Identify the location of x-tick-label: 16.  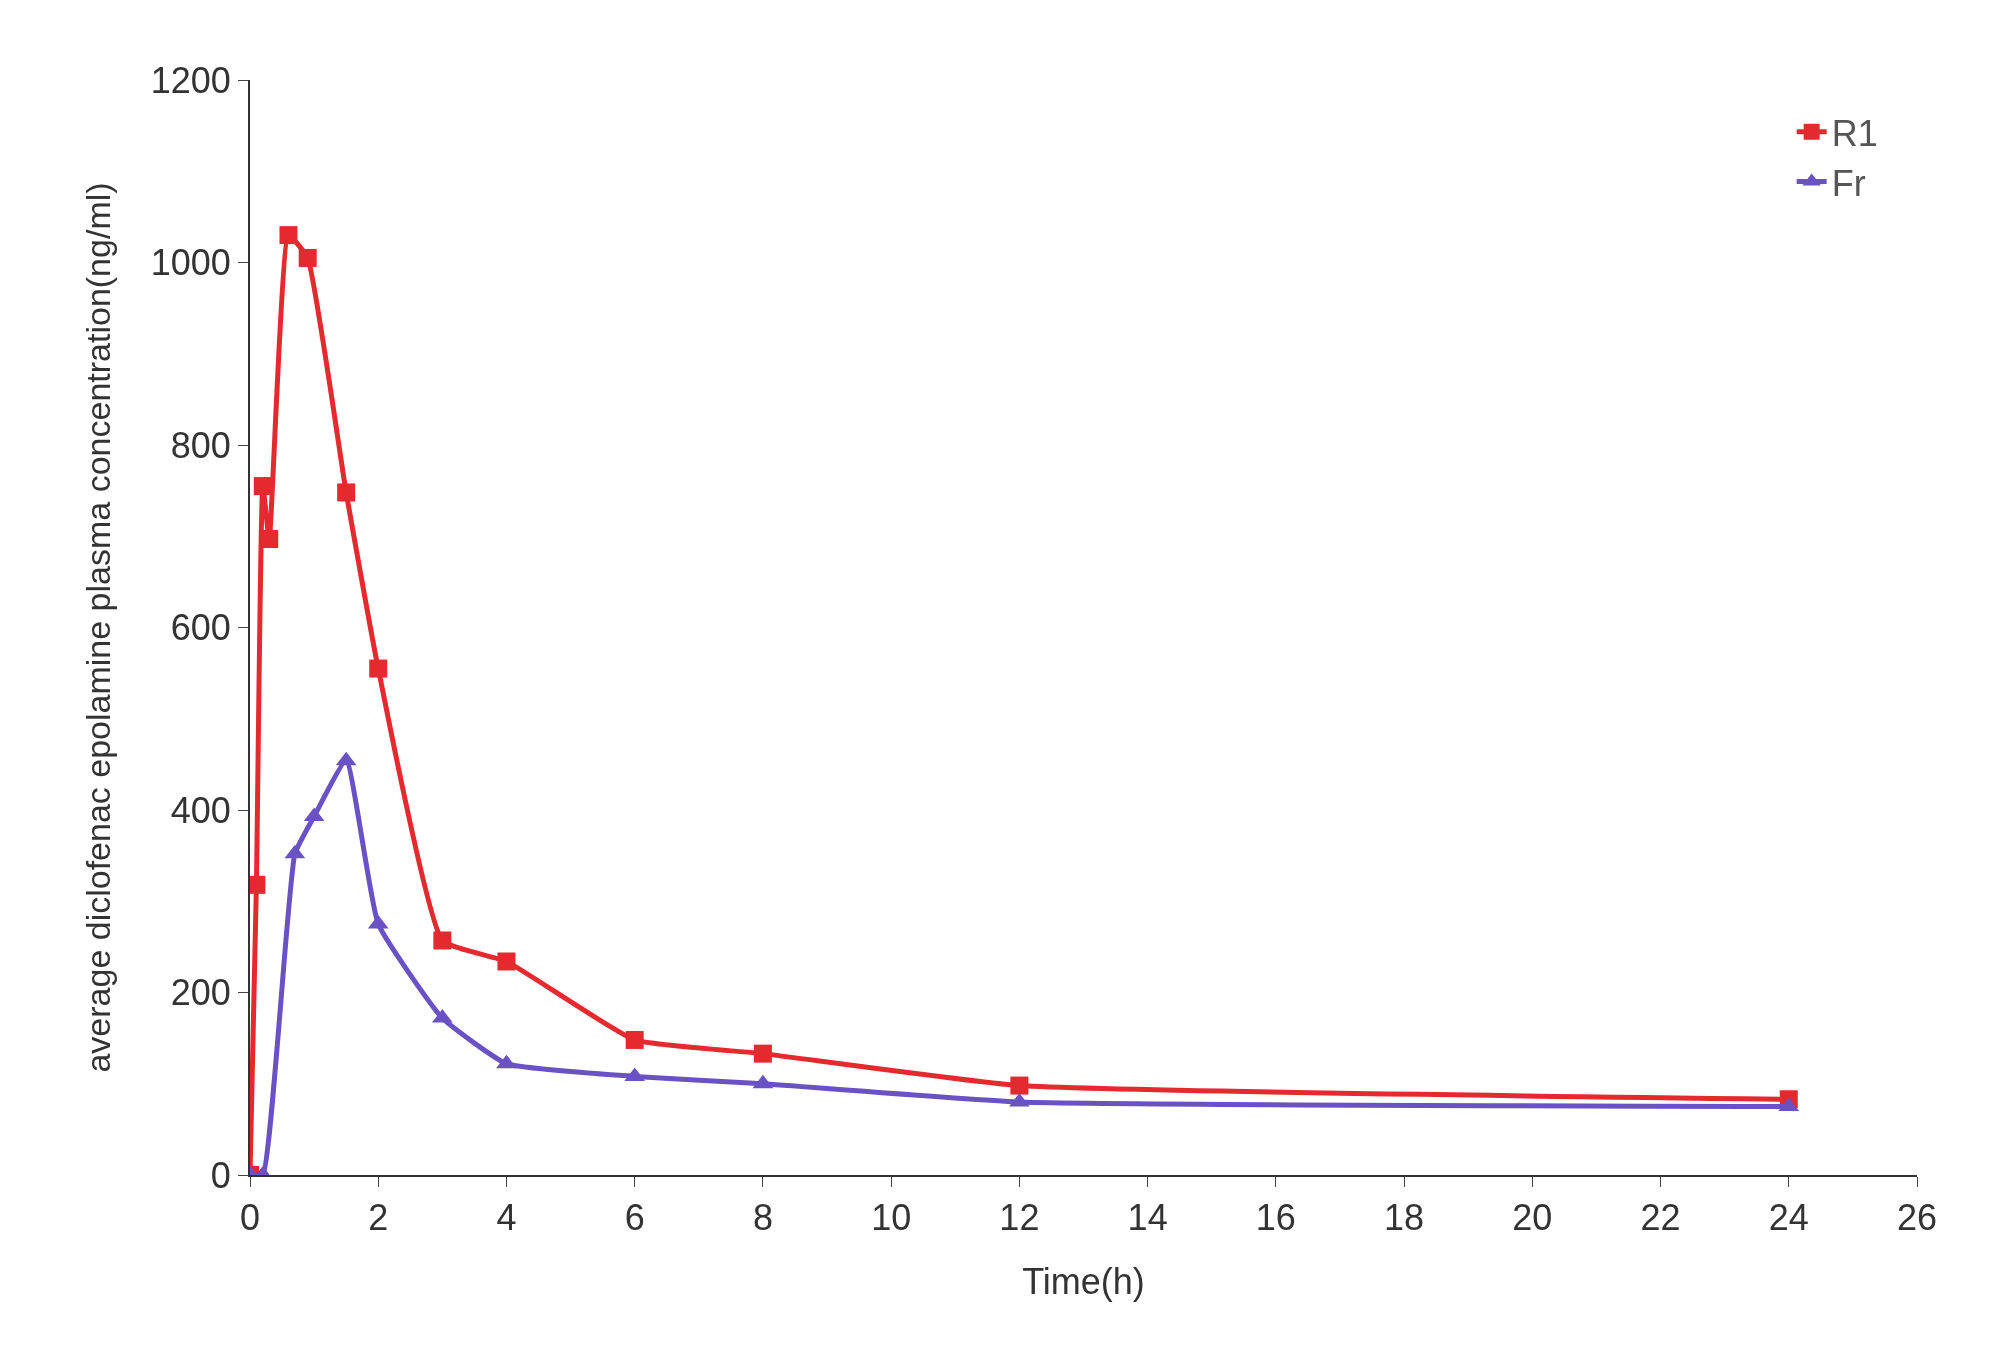
(1275, 1218).